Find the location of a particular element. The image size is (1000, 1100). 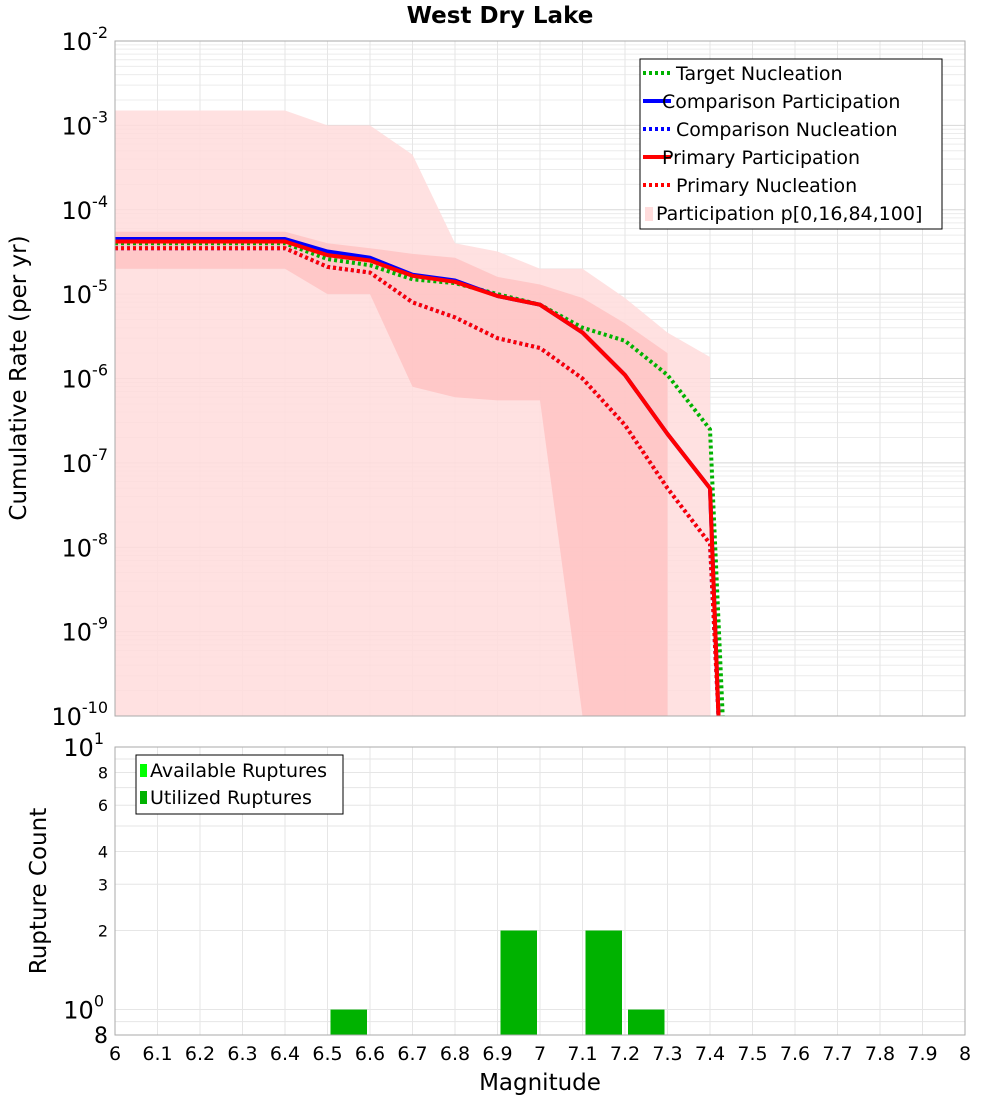

magnitude-x-tick-label: 7.7 is located at coordinates (837, 1054).